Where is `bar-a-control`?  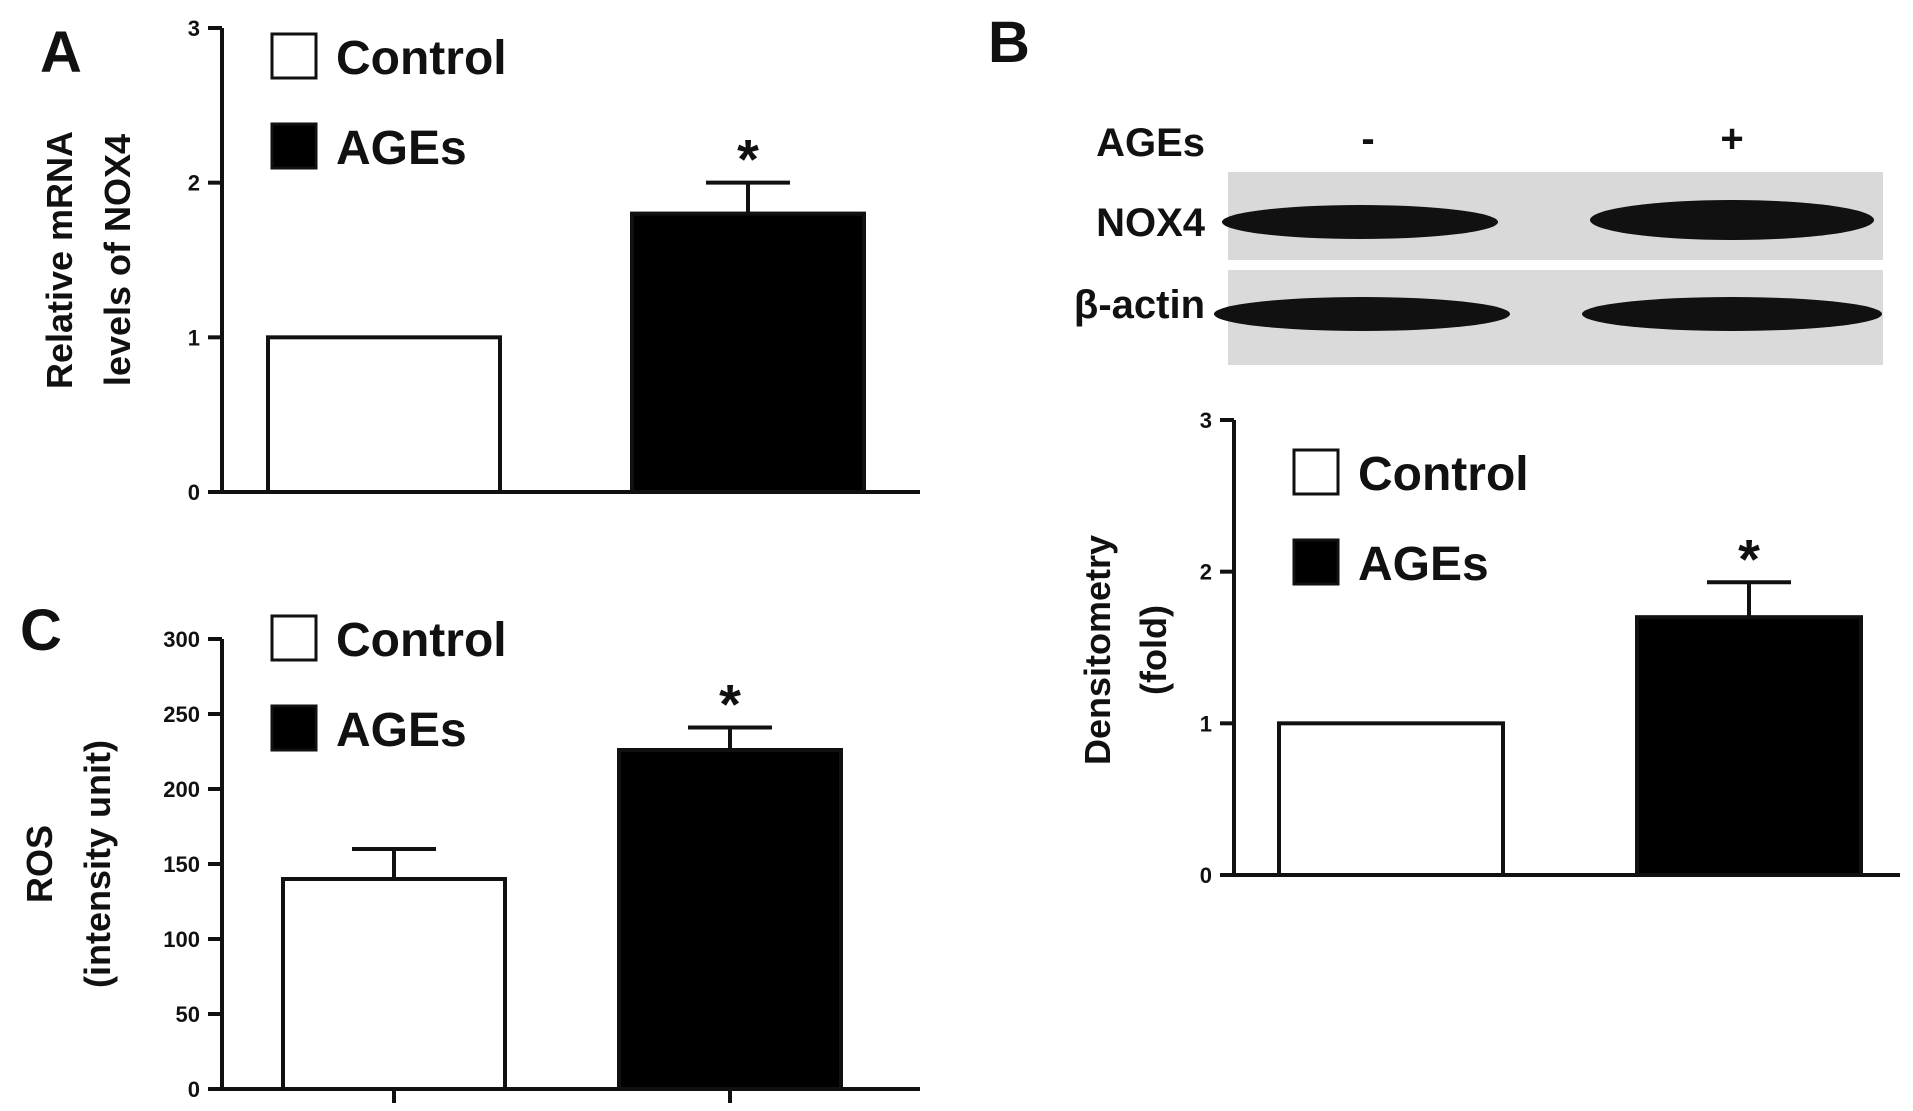
bar-a-control is located at coordinates (384, 415).